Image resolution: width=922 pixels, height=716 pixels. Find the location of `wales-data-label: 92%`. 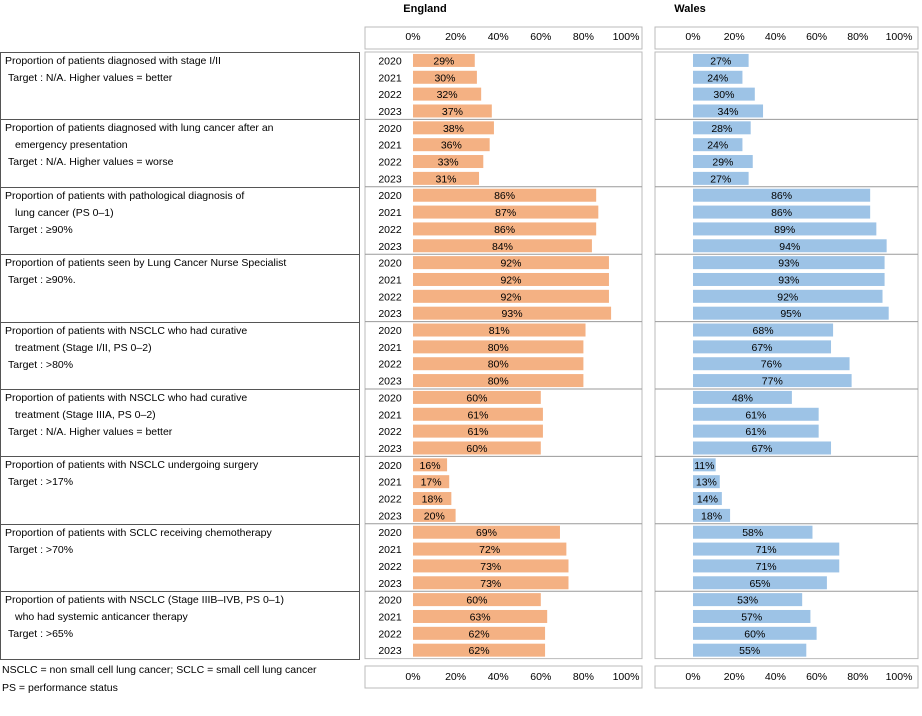

wales-data-label: 92% is located at coordinates (787, 297).